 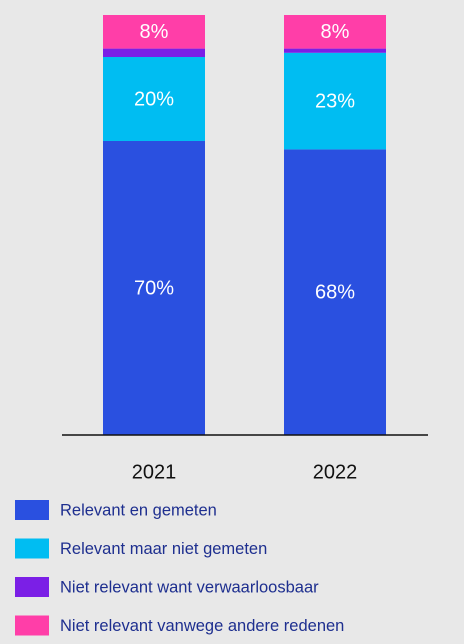 What do you see at coordinates (163, 549) in the screenshot?
I see `legend-label: Relevant maar niet gemeten` at bounding box center [163, 549].